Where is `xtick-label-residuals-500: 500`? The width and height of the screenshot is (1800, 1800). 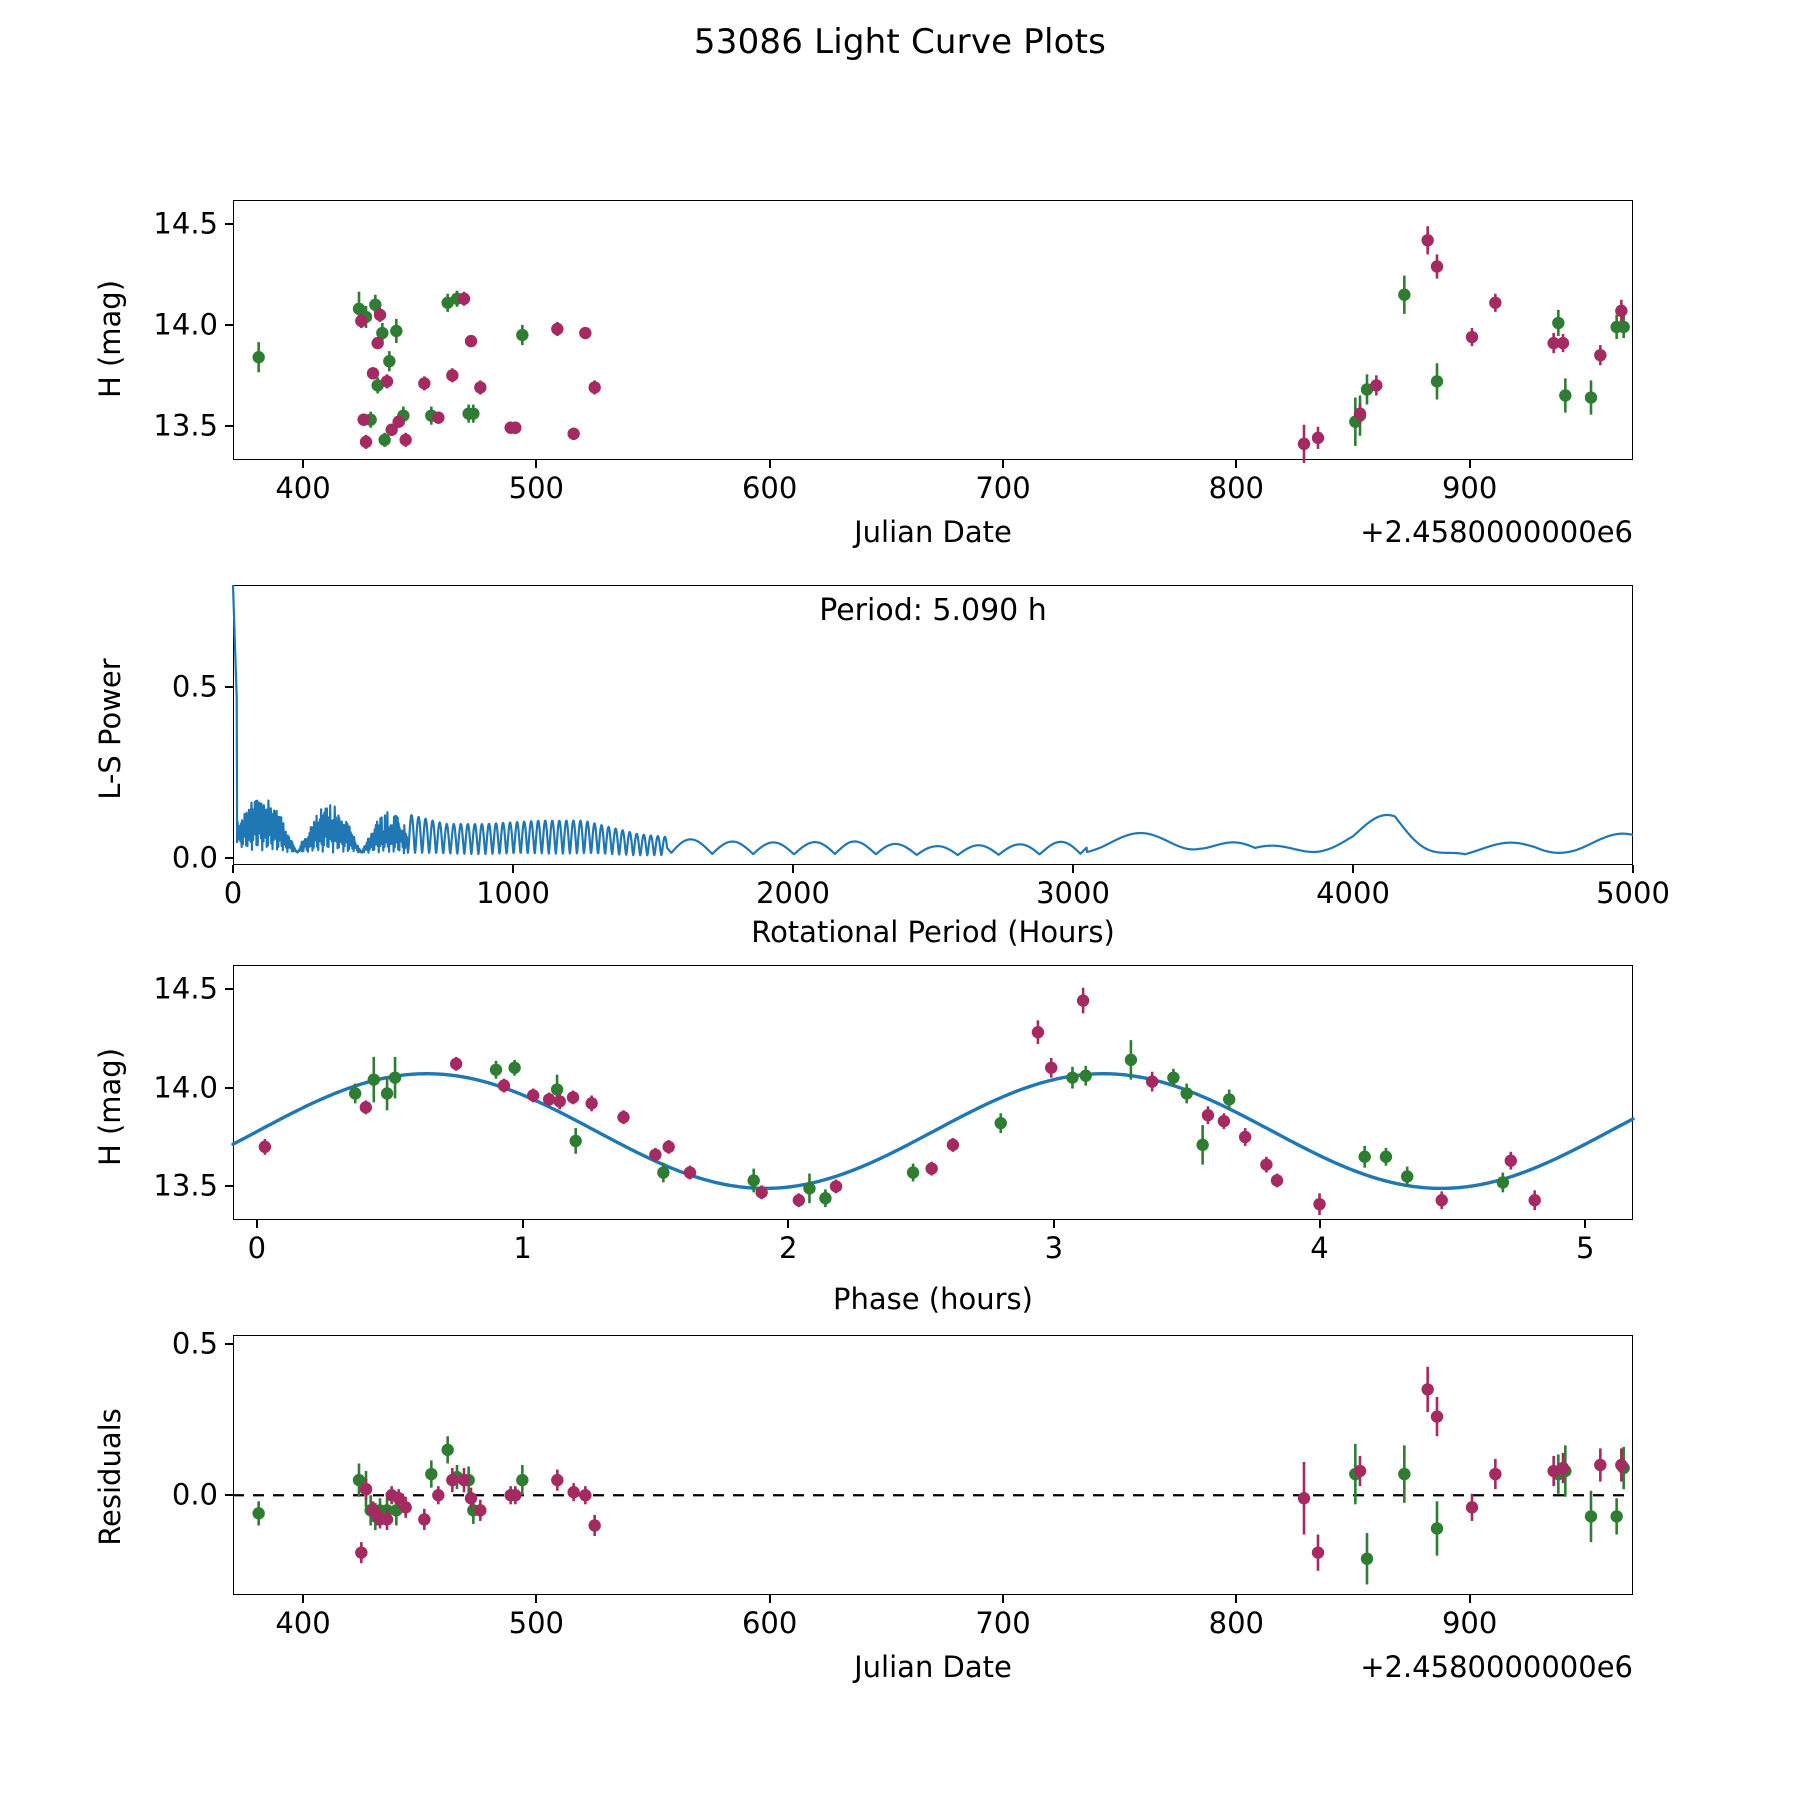
xtick-label-residuals-500: 500 is located at coordinates (536, 1623).